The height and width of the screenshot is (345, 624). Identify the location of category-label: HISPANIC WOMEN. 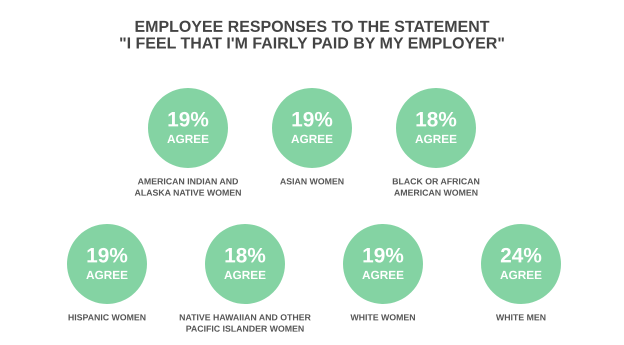
(107, 317).